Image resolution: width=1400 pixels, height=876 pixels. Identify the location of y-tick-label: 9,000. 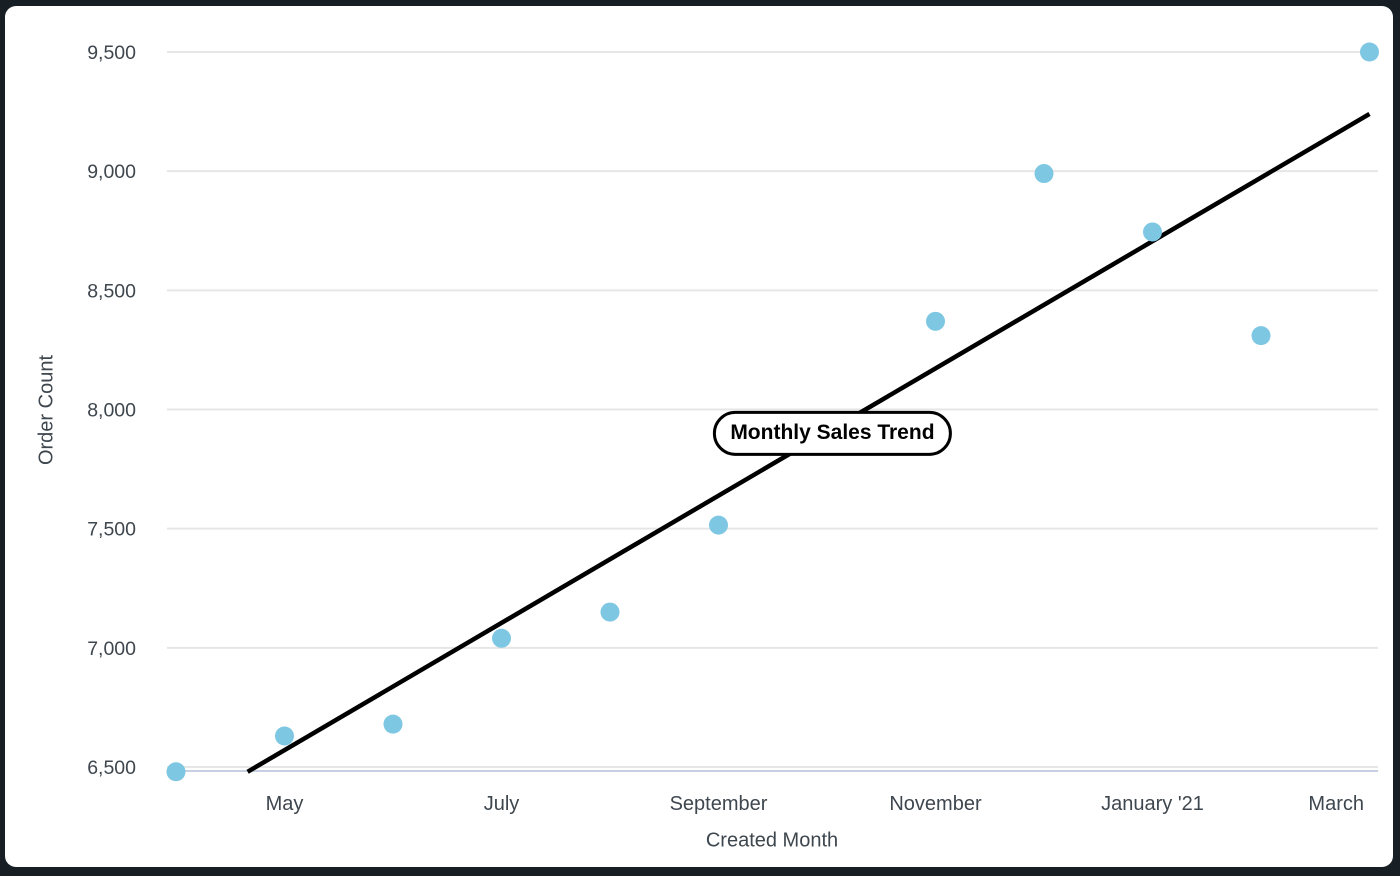
(111, 172).